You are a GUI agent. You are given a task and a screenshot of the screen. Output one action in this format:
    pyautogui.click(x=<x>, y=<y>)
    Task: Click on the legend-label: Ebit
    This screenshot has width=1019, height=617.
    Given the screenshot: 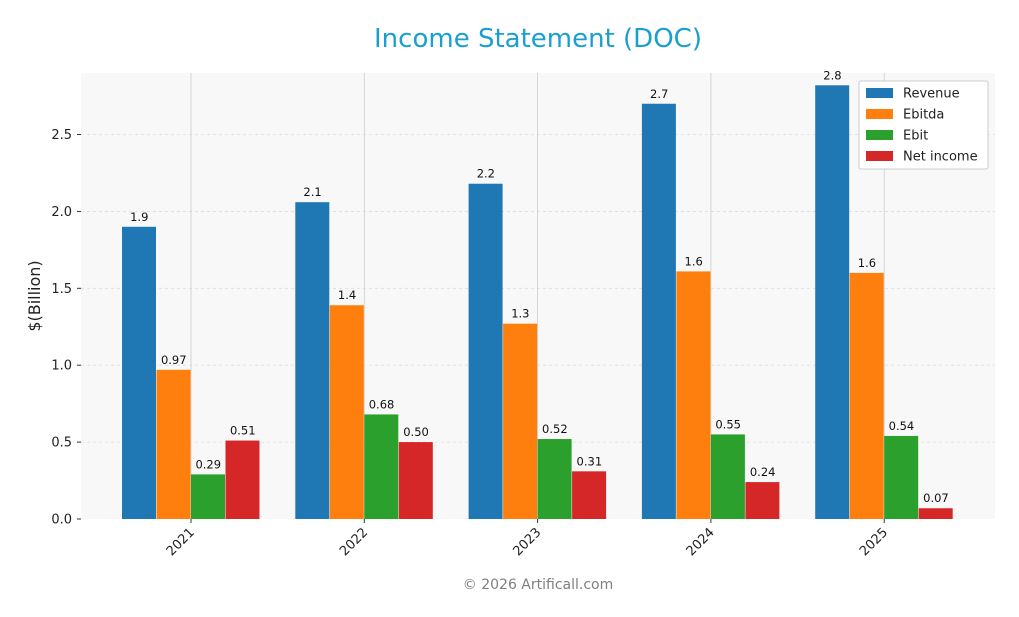 What is the action you would take?
    pyautogui.click(x=915, y=136)
    